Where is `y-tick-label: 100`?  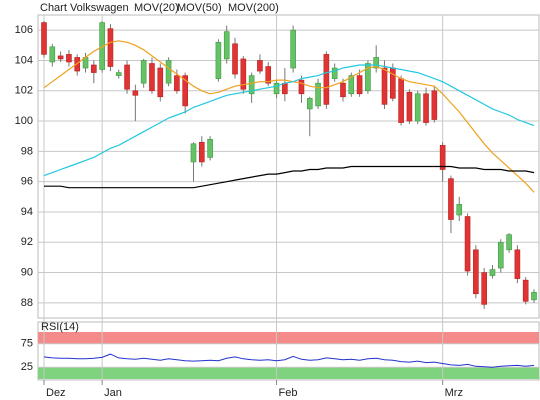 y-tick-label: 100 is located at coordinates (24, 121).